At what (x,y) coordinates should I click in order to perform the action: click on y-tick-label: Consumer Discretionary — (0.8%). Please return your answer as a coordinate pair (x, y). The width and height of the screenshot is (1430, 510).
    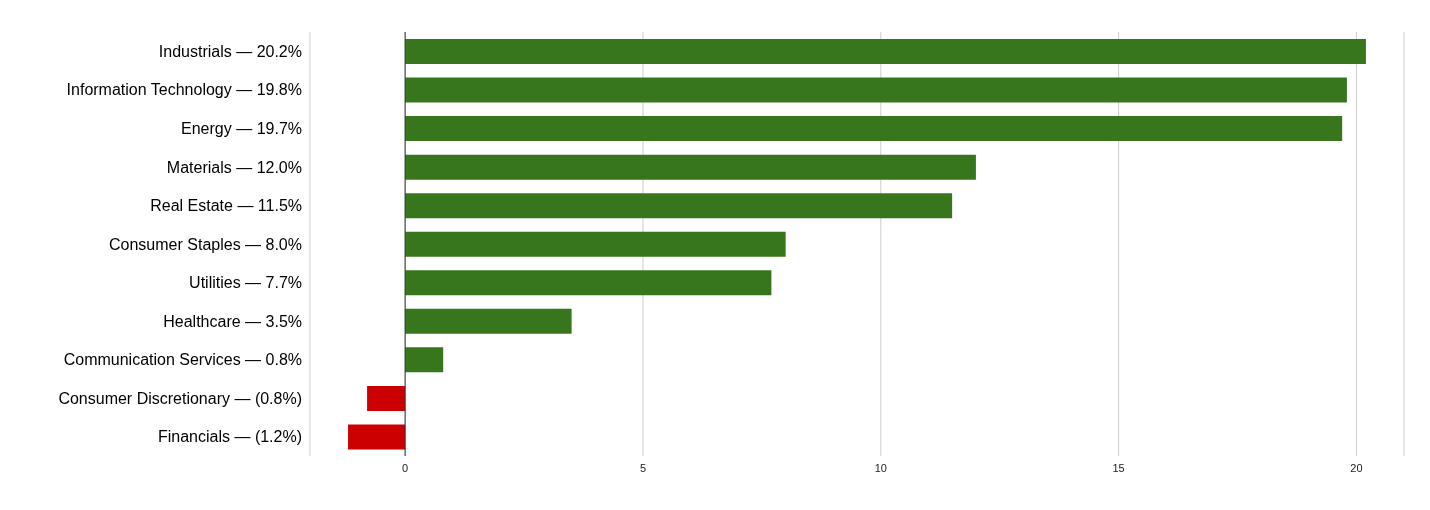
    Looking at the image, I should click on (180, 398).